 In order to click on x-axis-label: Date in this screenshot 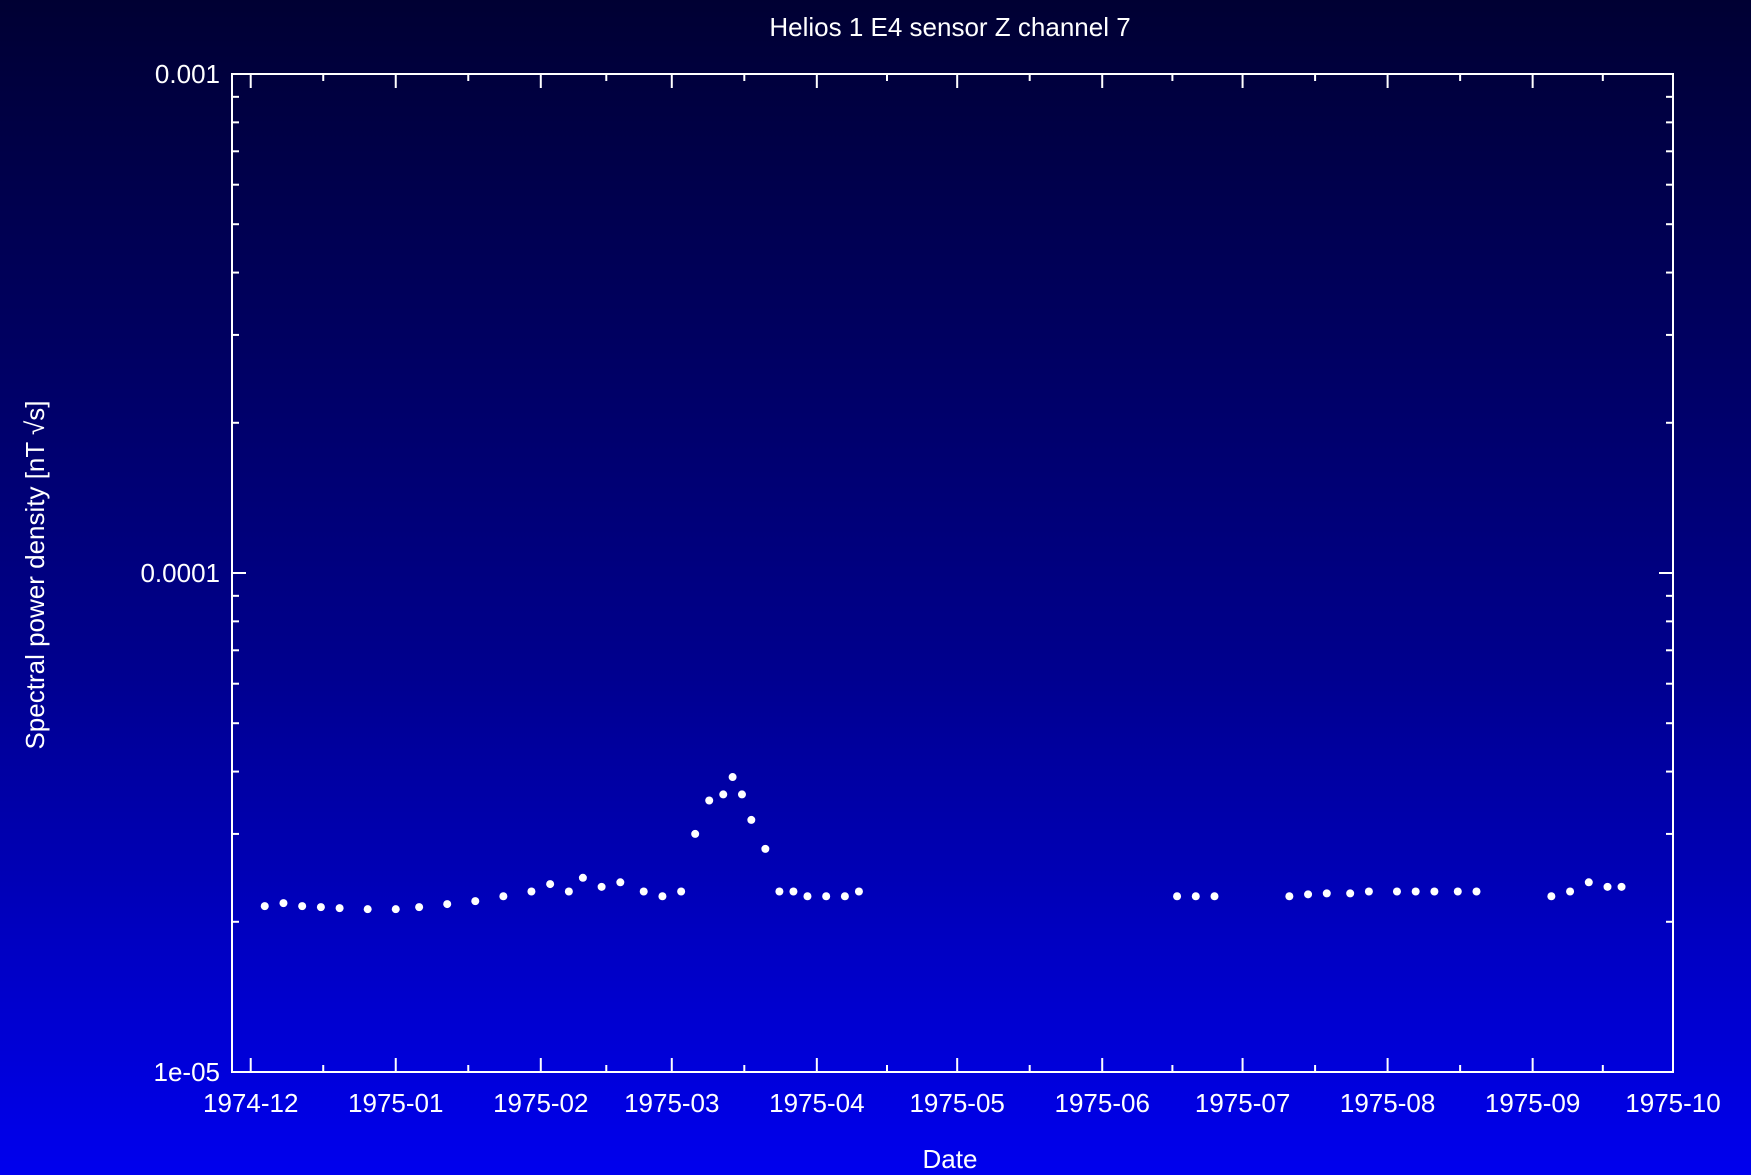, I will do `click(950, 1159)`.